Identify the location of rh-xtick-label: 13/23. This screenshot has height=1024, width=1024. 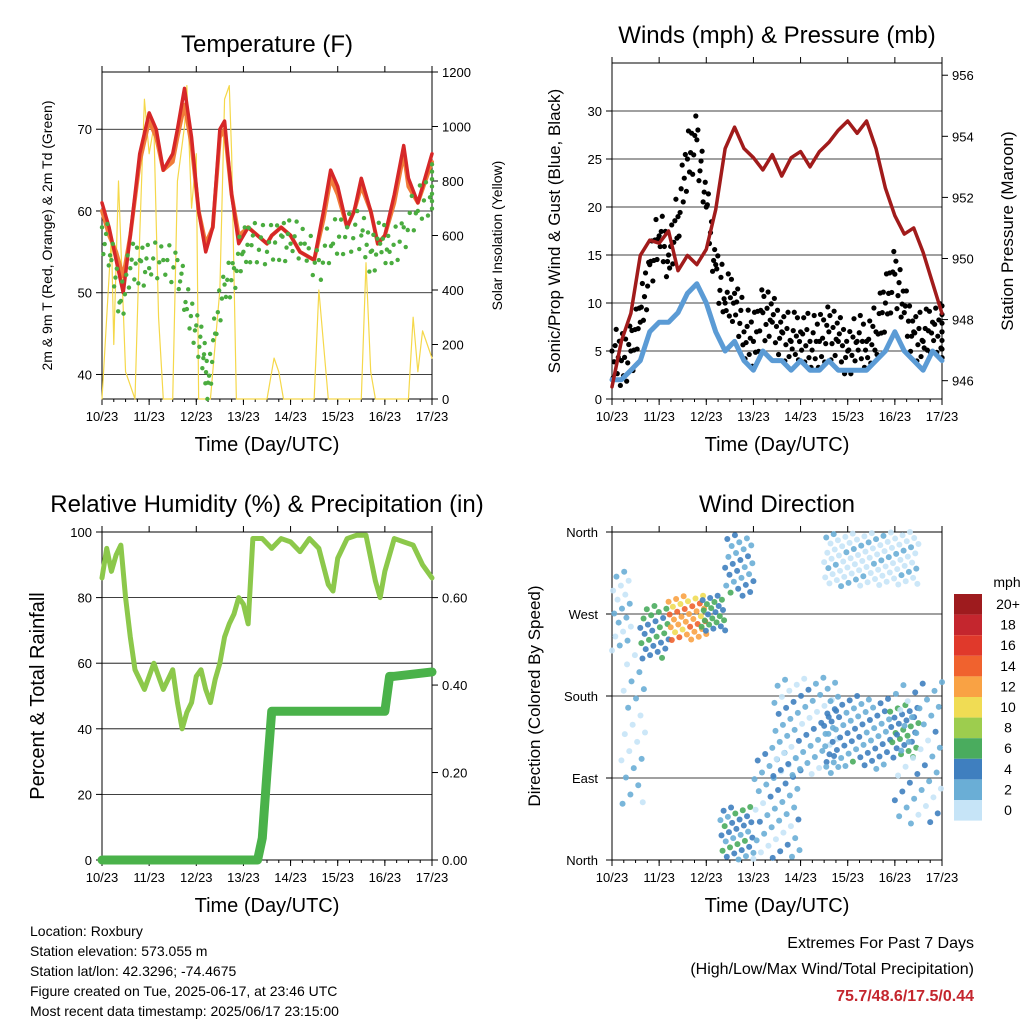
(243, 877).